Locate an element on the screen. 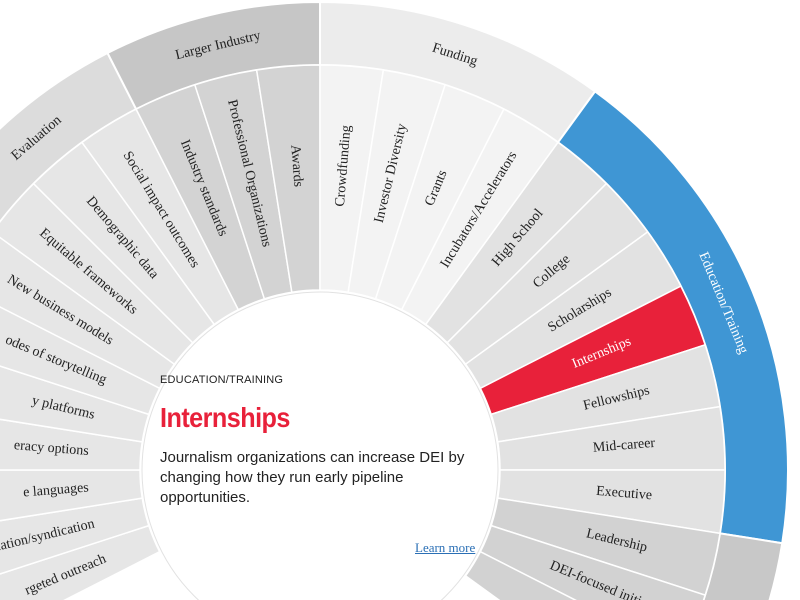  segment-label: eracy options is located at coordinates (51, 448).